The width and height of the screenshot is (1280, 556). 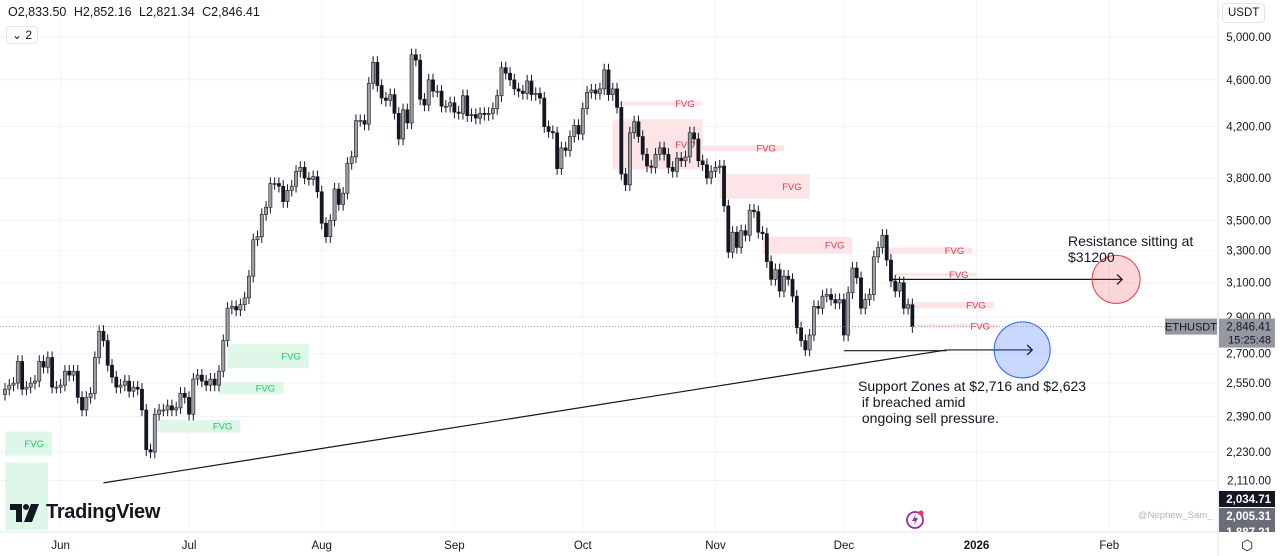 I want to click on price-tick-label: 2,110.00, so click(x=1249, y=481).